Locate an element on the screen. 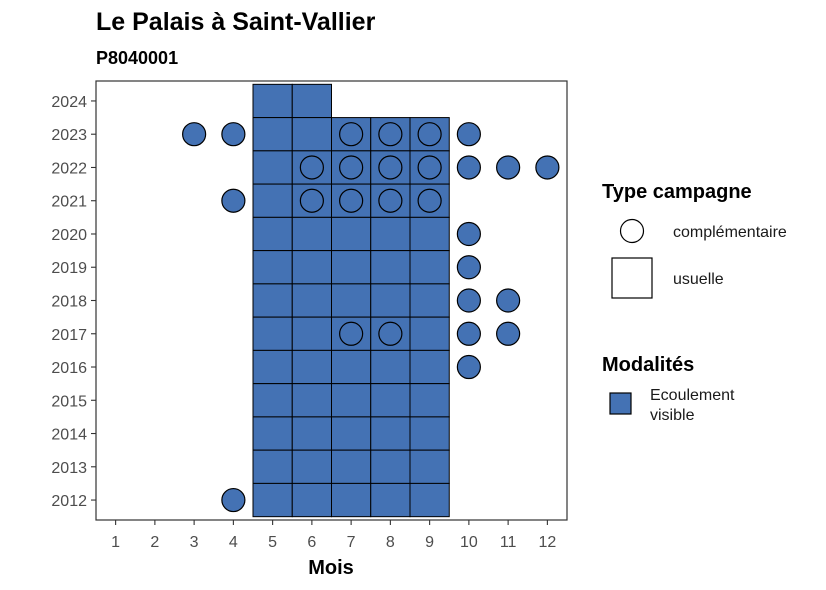 This screenshot has width=826, height=590. x-tick-label-8: 8 is located at coordinates (390, 542).